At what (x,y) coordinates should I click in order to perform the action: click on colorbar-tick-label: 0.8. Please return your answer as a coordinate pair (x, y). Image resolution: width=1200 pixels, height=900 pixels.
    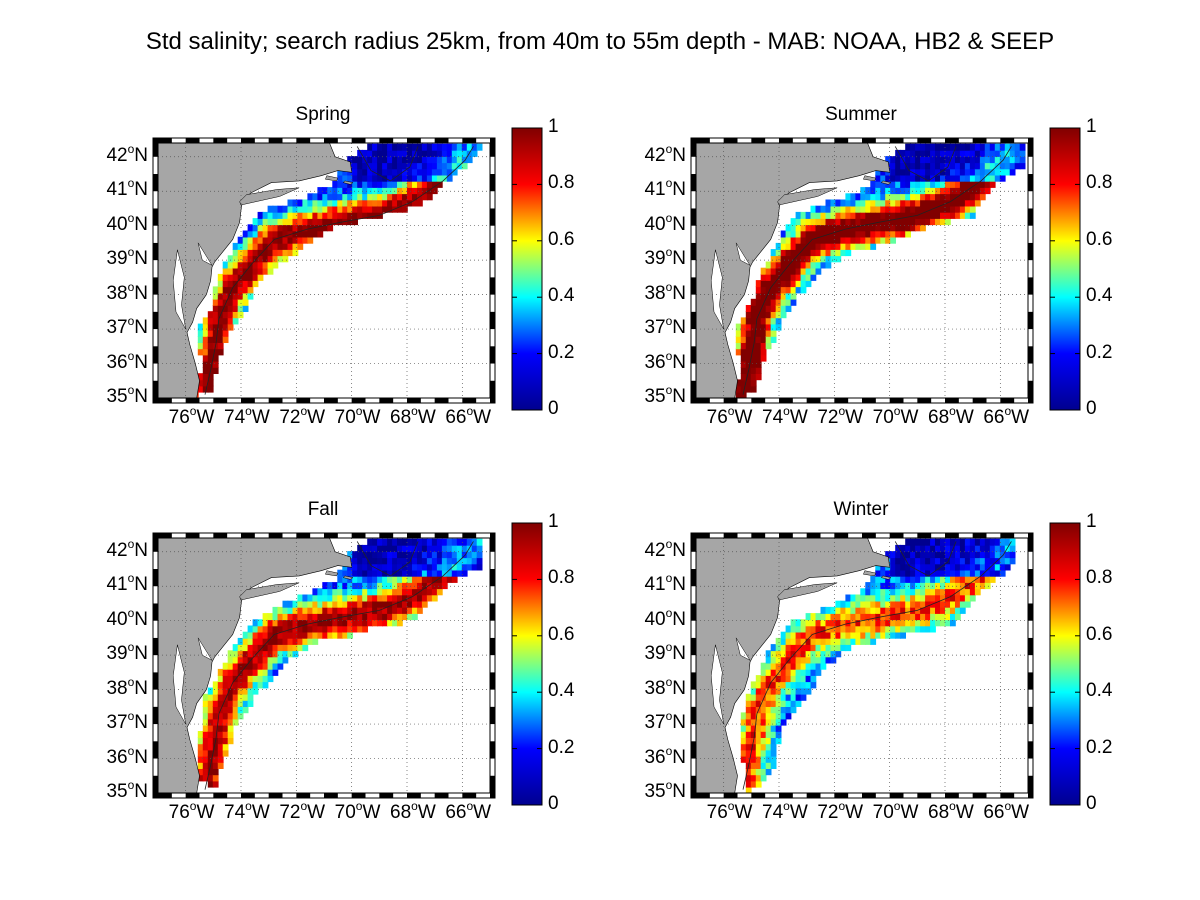
    Looking at the image, I should click on (1099, 183).